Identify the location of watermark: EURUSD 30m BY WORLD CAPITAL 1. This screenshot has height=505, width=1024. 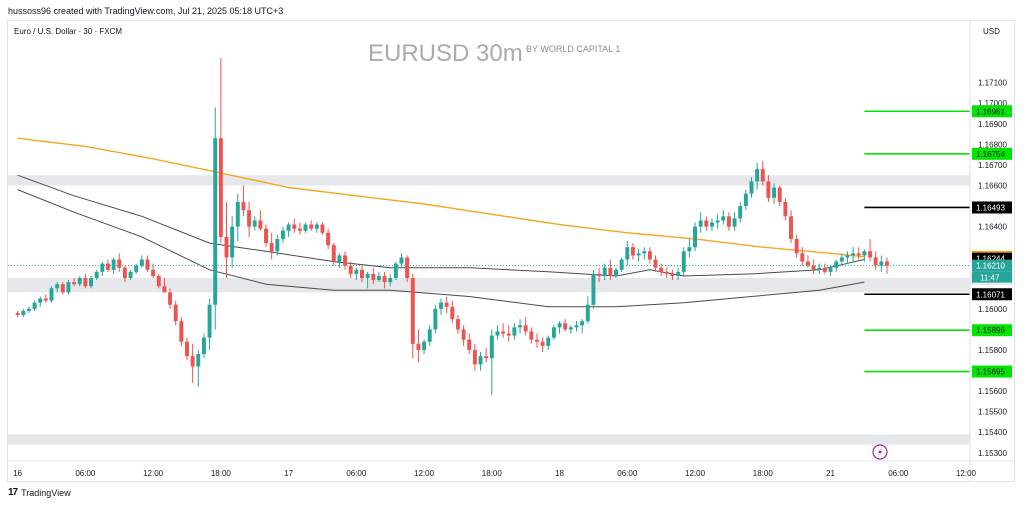
(494, 53).